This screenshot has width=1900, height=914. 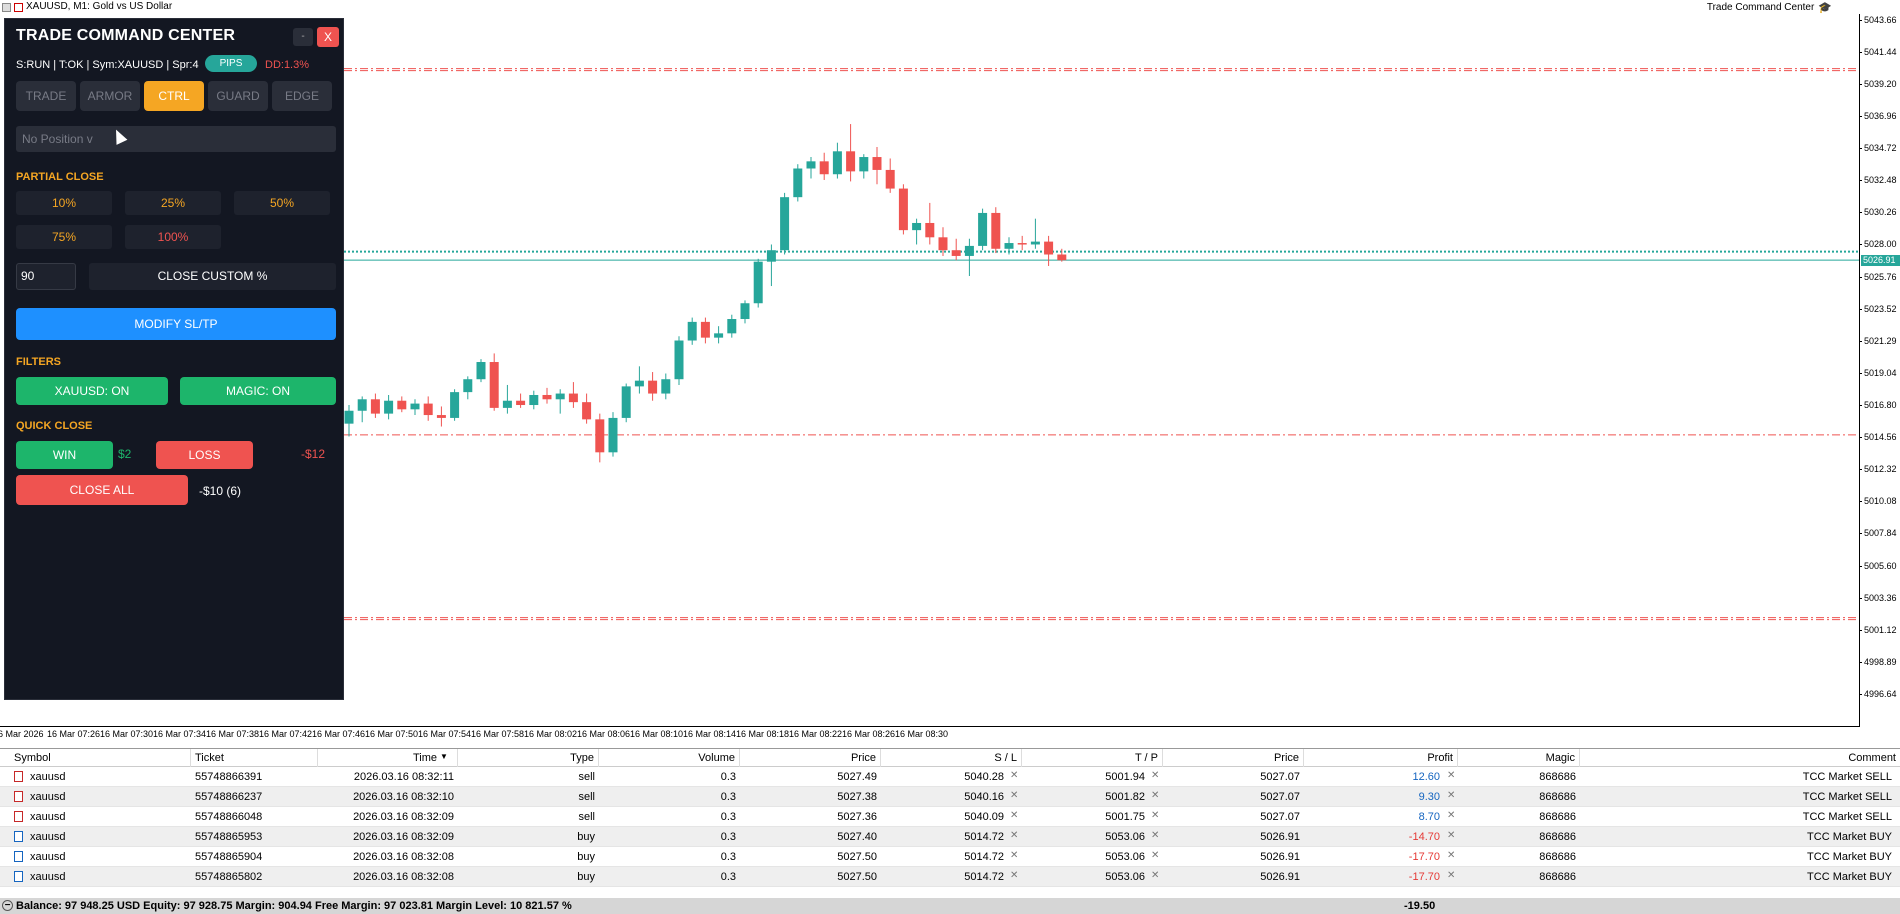 What do you see at coordinates (176, 139) in the screenshot?
I see `position-select: No Position v` at bounding box center [176, 139].